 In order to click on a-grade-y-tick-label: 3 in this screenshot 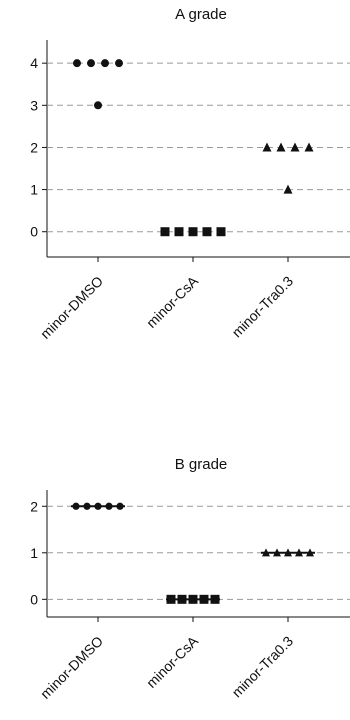, I will do `click(34, 105)`.